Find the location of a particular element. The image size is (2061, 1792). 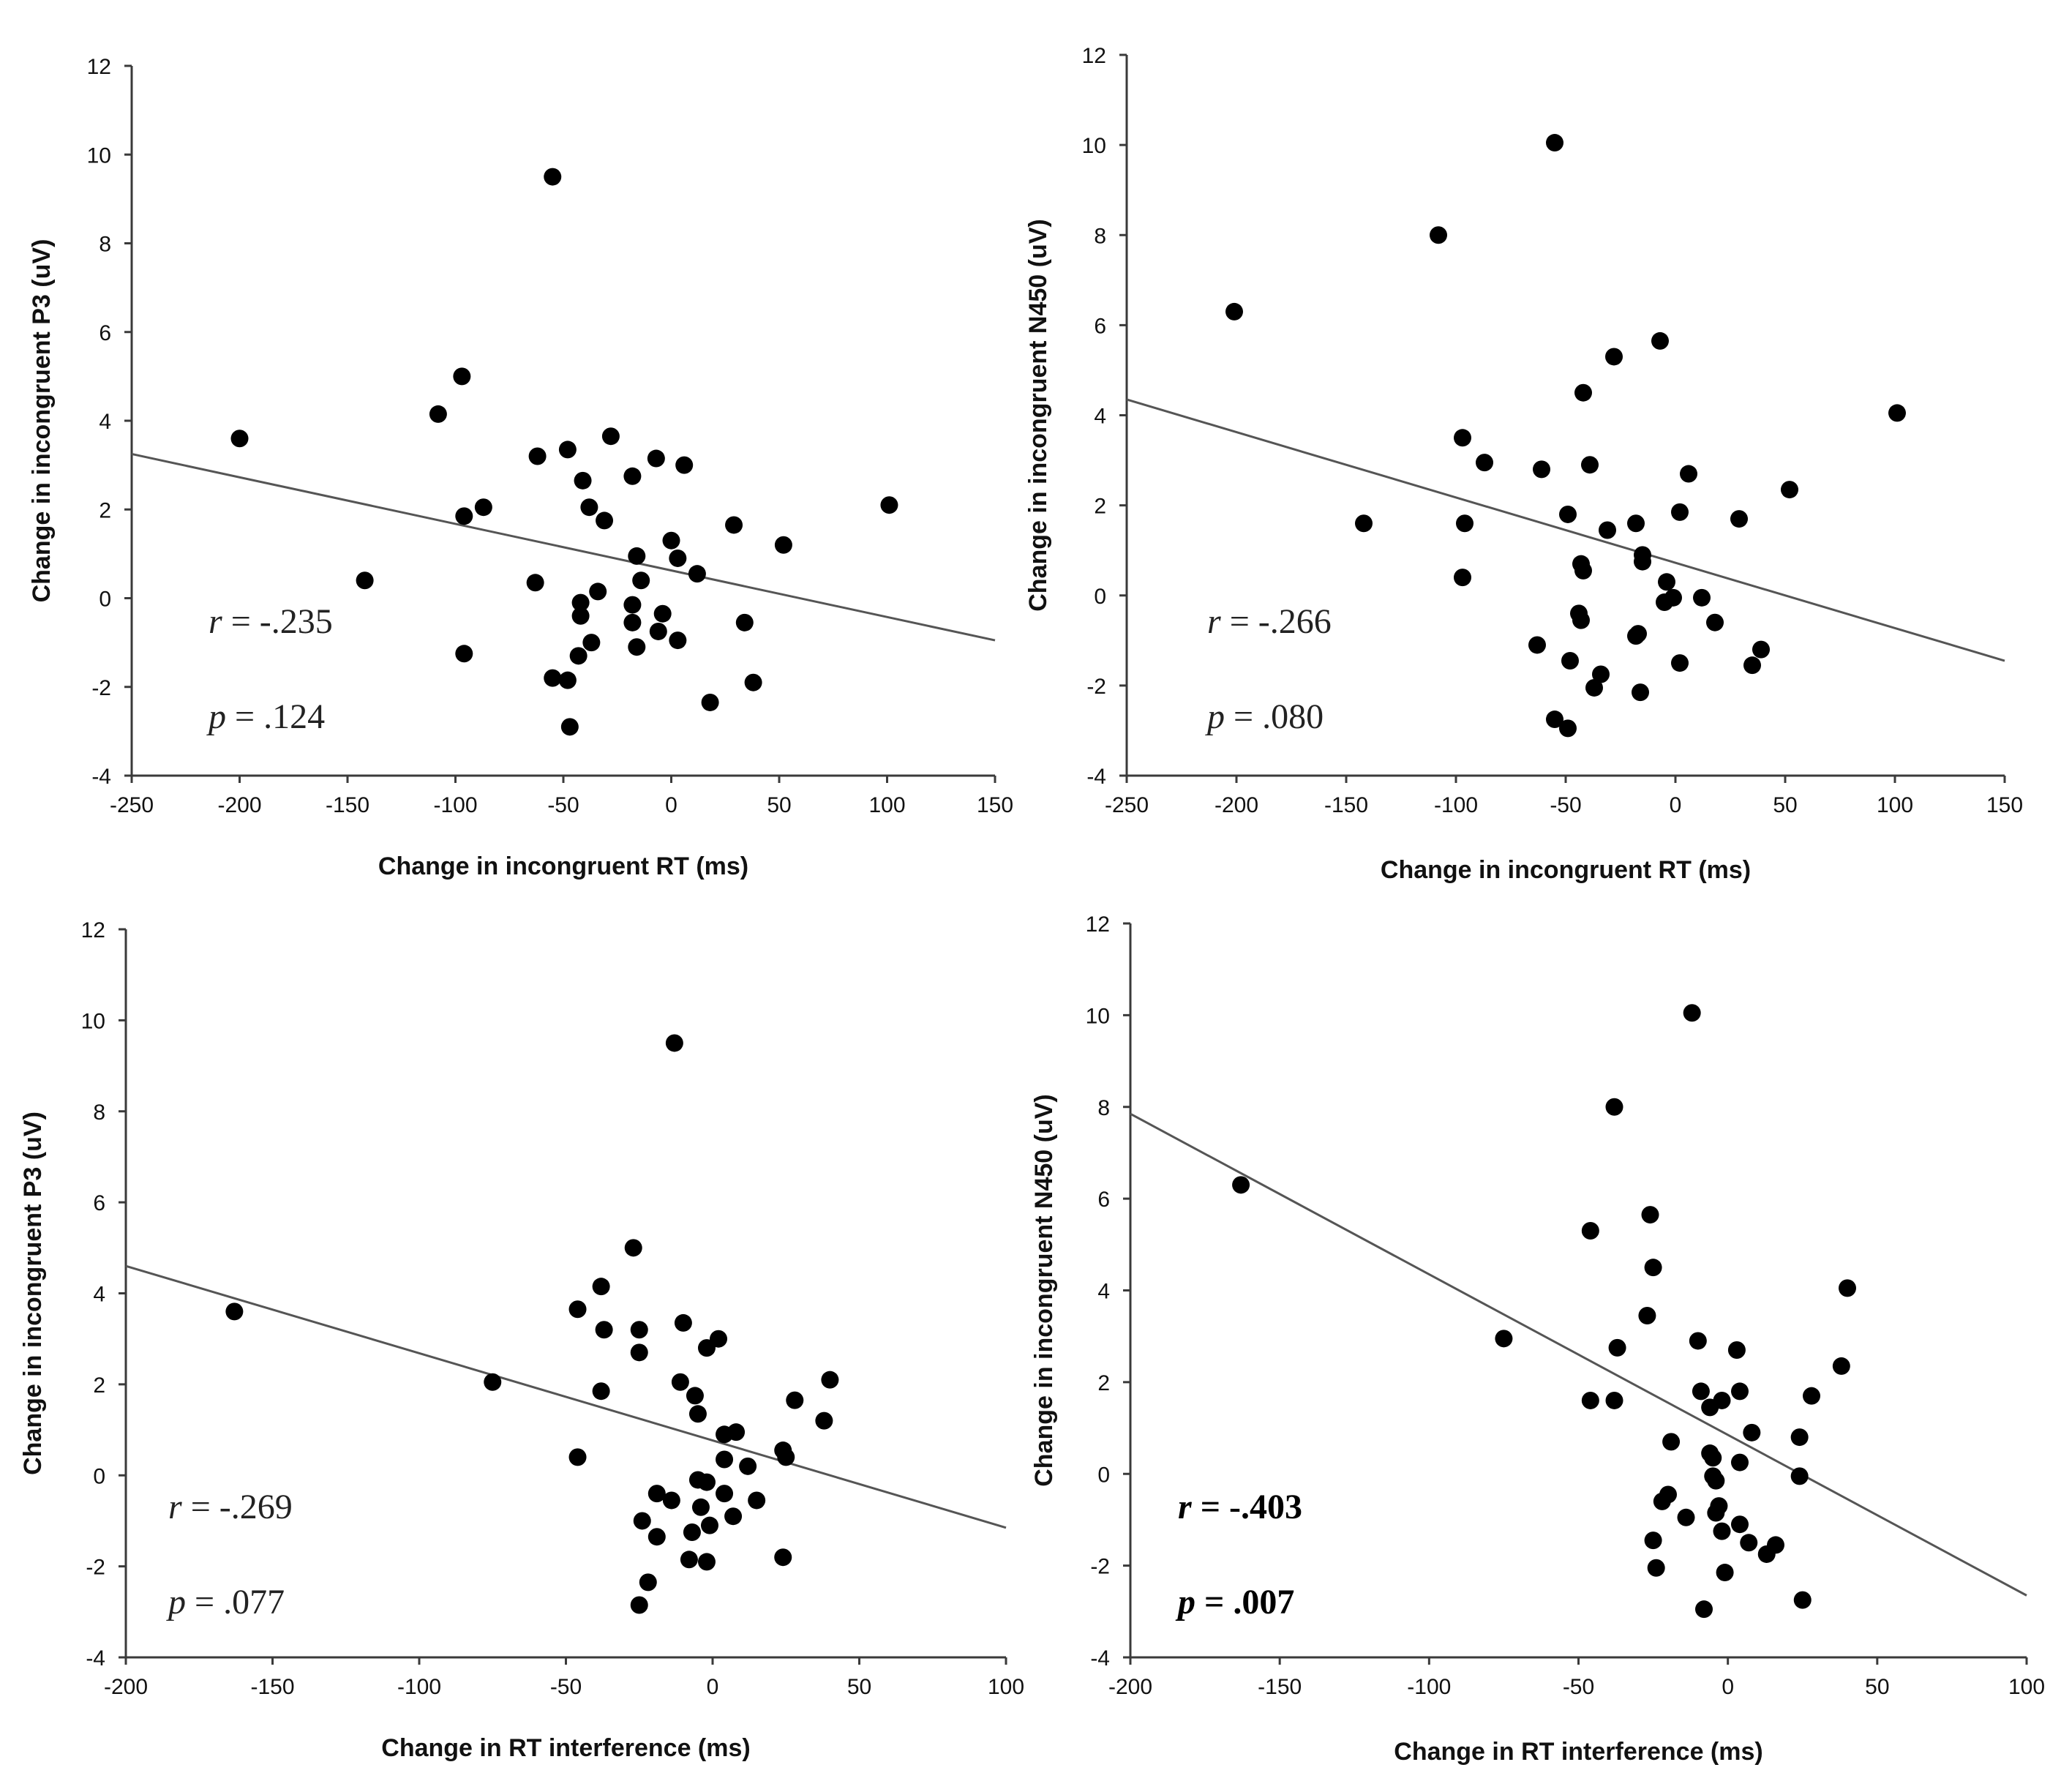

chart-bottom-left-y-tick-label: 4 is located at coordinates (99, 1295).